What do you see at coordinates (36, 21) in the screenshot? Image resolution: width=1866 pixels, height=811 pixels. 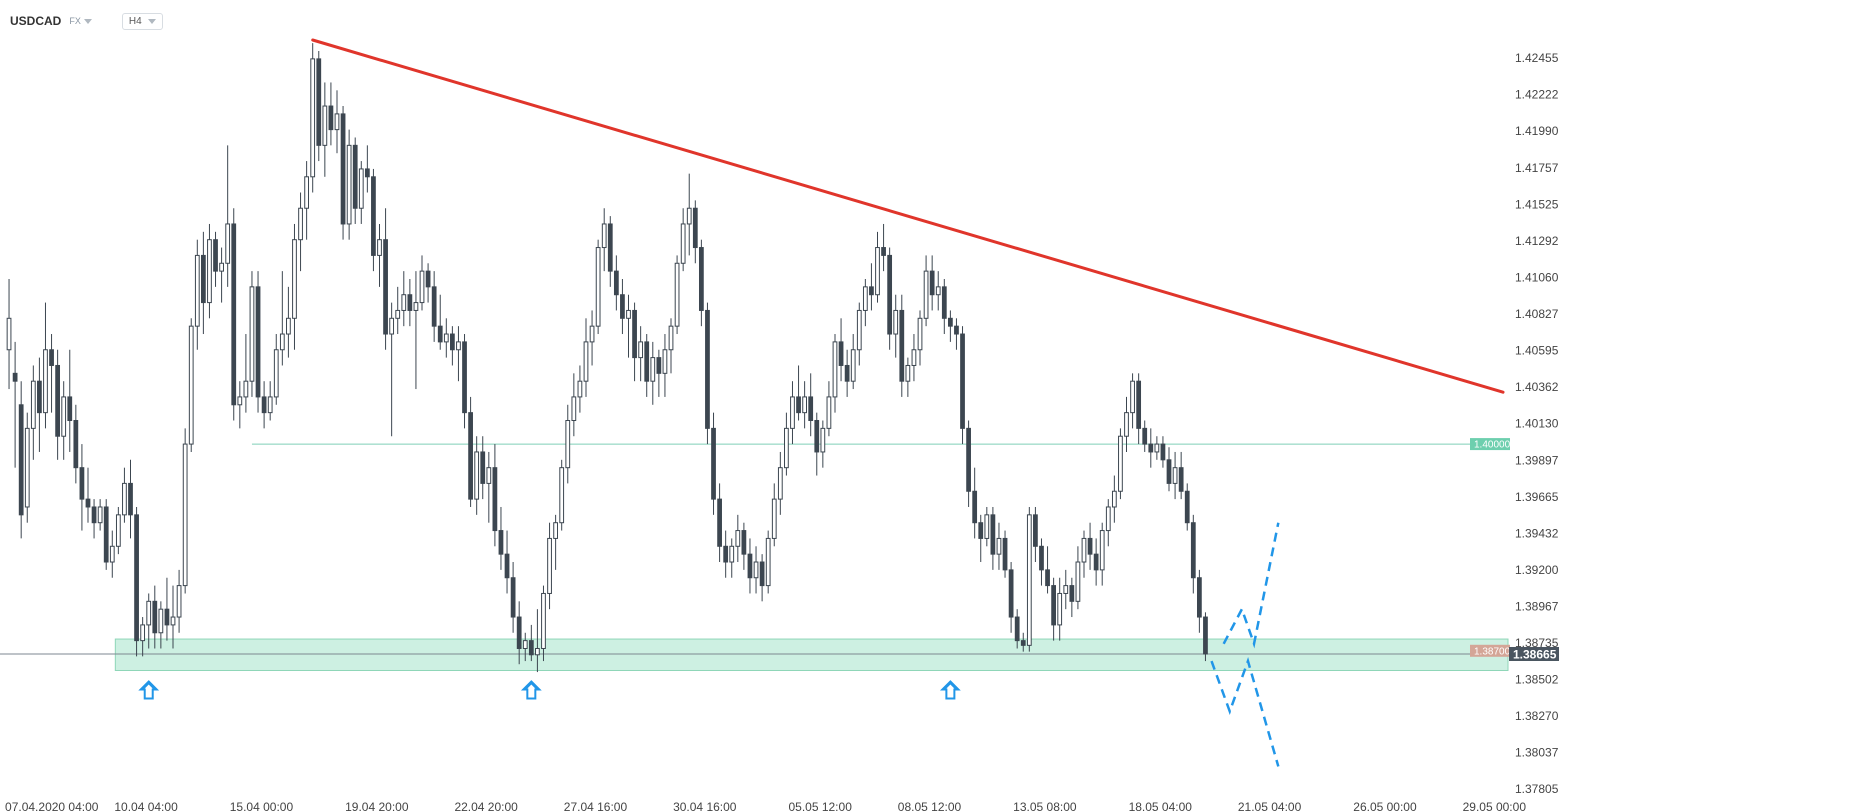 I see `symbol-label: USDCAD` at bounding box center [36, 21].